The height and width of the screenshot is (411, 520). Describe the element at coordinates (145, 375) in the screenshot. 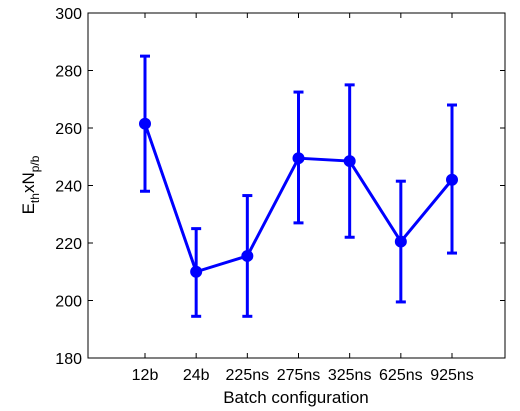

I see `x-tick-label: 12b` at that location.